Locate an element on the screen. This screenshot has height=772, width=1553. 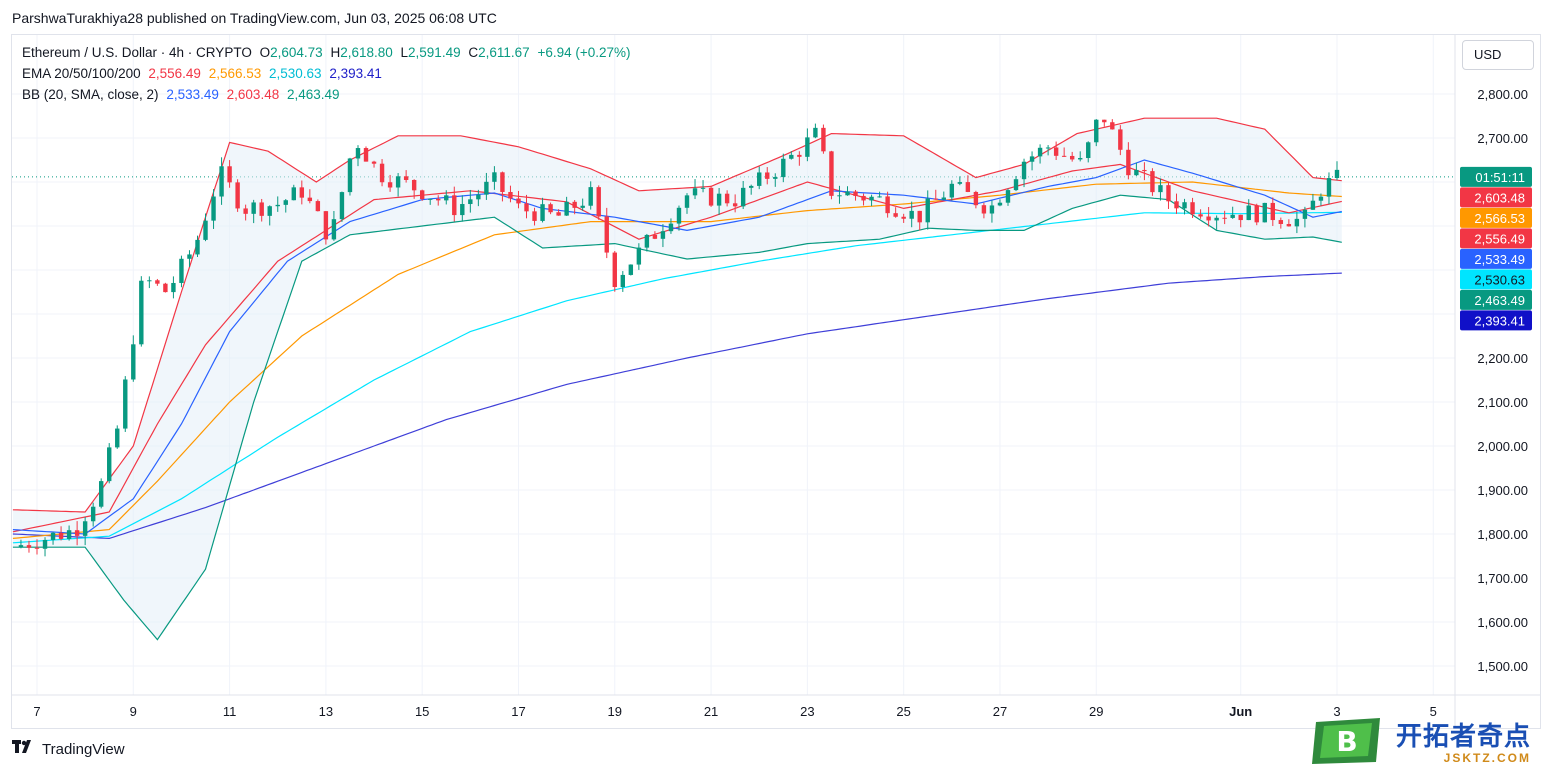
legend-symbol: Ethereum / U.S. Dollar · 4h · CRYPTO is located at coordinates (137, 52).